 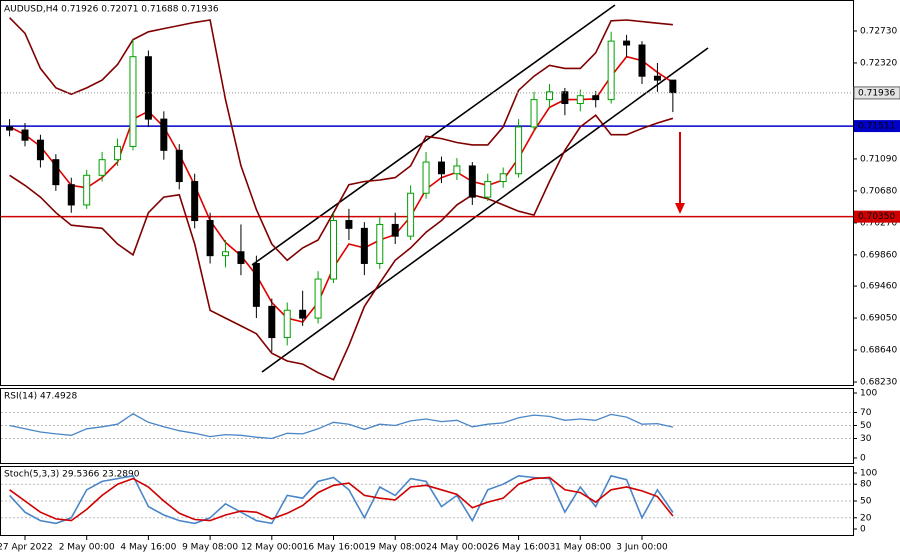 What do you see at coordinates (866, 518) in the screenshot?
I see `y-tick-label: 20` at bounding box center [866, 518].